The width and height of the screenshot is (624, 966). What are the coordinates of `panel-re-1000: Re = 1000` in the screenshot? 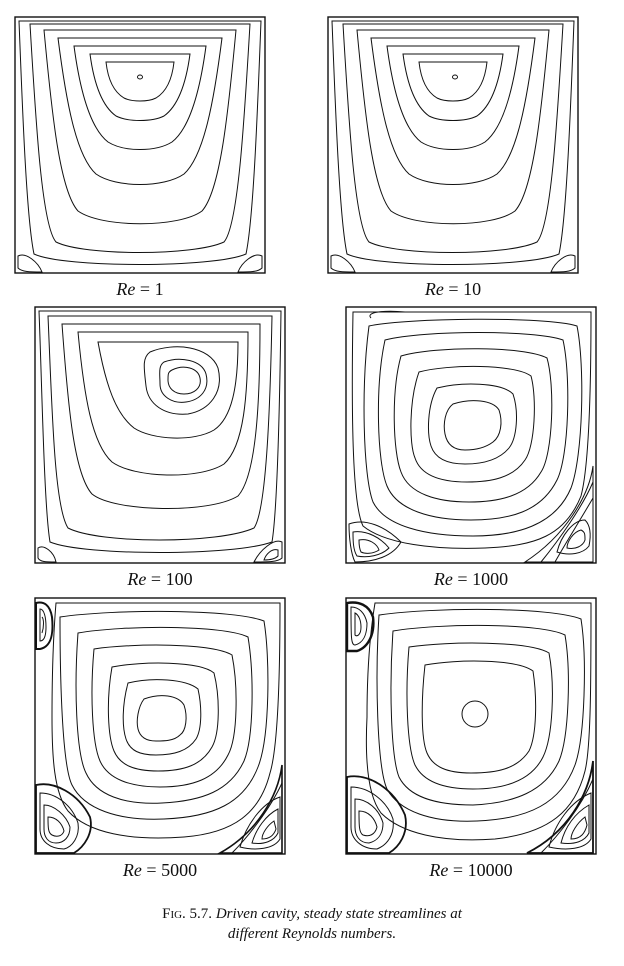 It's located at (471, 448).